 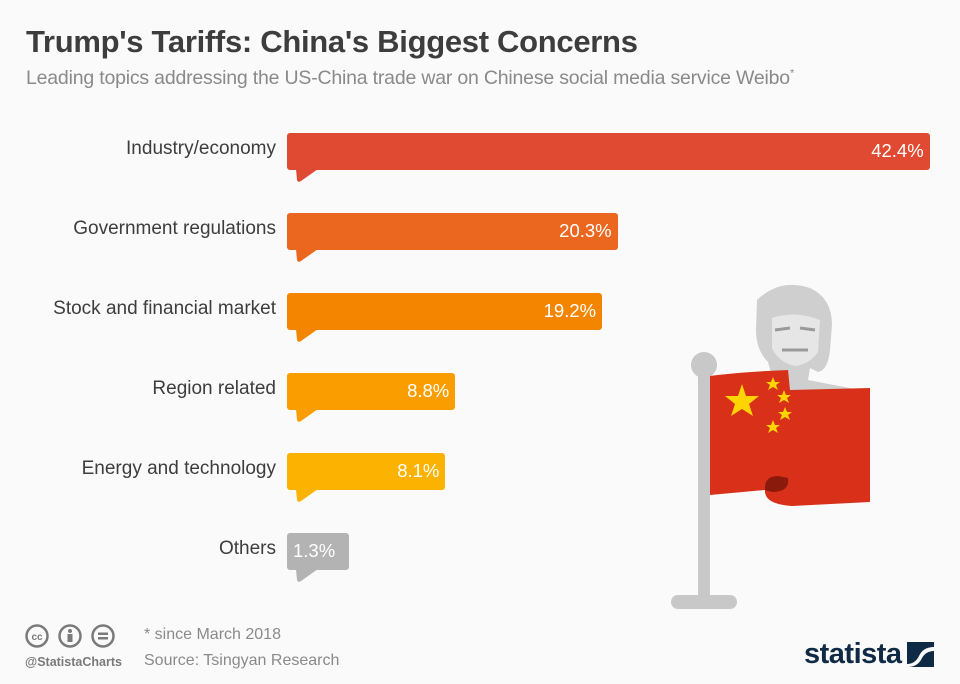 I want to click on cc-icon: cc, so click(x=37, y=636).